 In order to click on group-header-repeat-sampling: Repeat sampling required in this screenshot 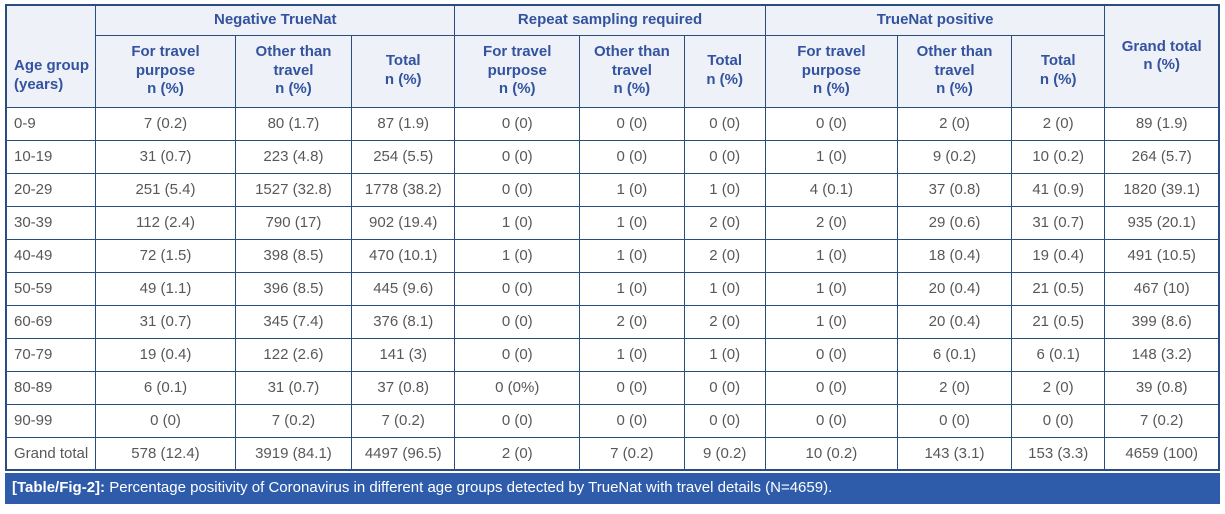, I will do `click(610, 20)`.